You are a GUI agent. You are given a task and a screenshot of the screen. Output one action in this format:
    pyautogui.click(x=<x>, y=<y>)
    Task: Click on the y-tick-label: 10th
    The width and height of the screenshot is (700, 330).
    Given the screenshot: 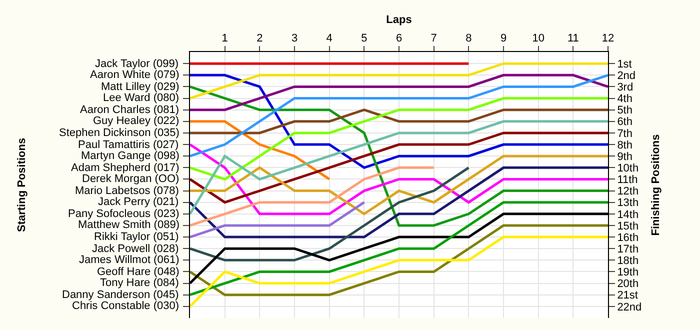 What is the action you would take?
    pyautogui.click(x=628, y=168)
    